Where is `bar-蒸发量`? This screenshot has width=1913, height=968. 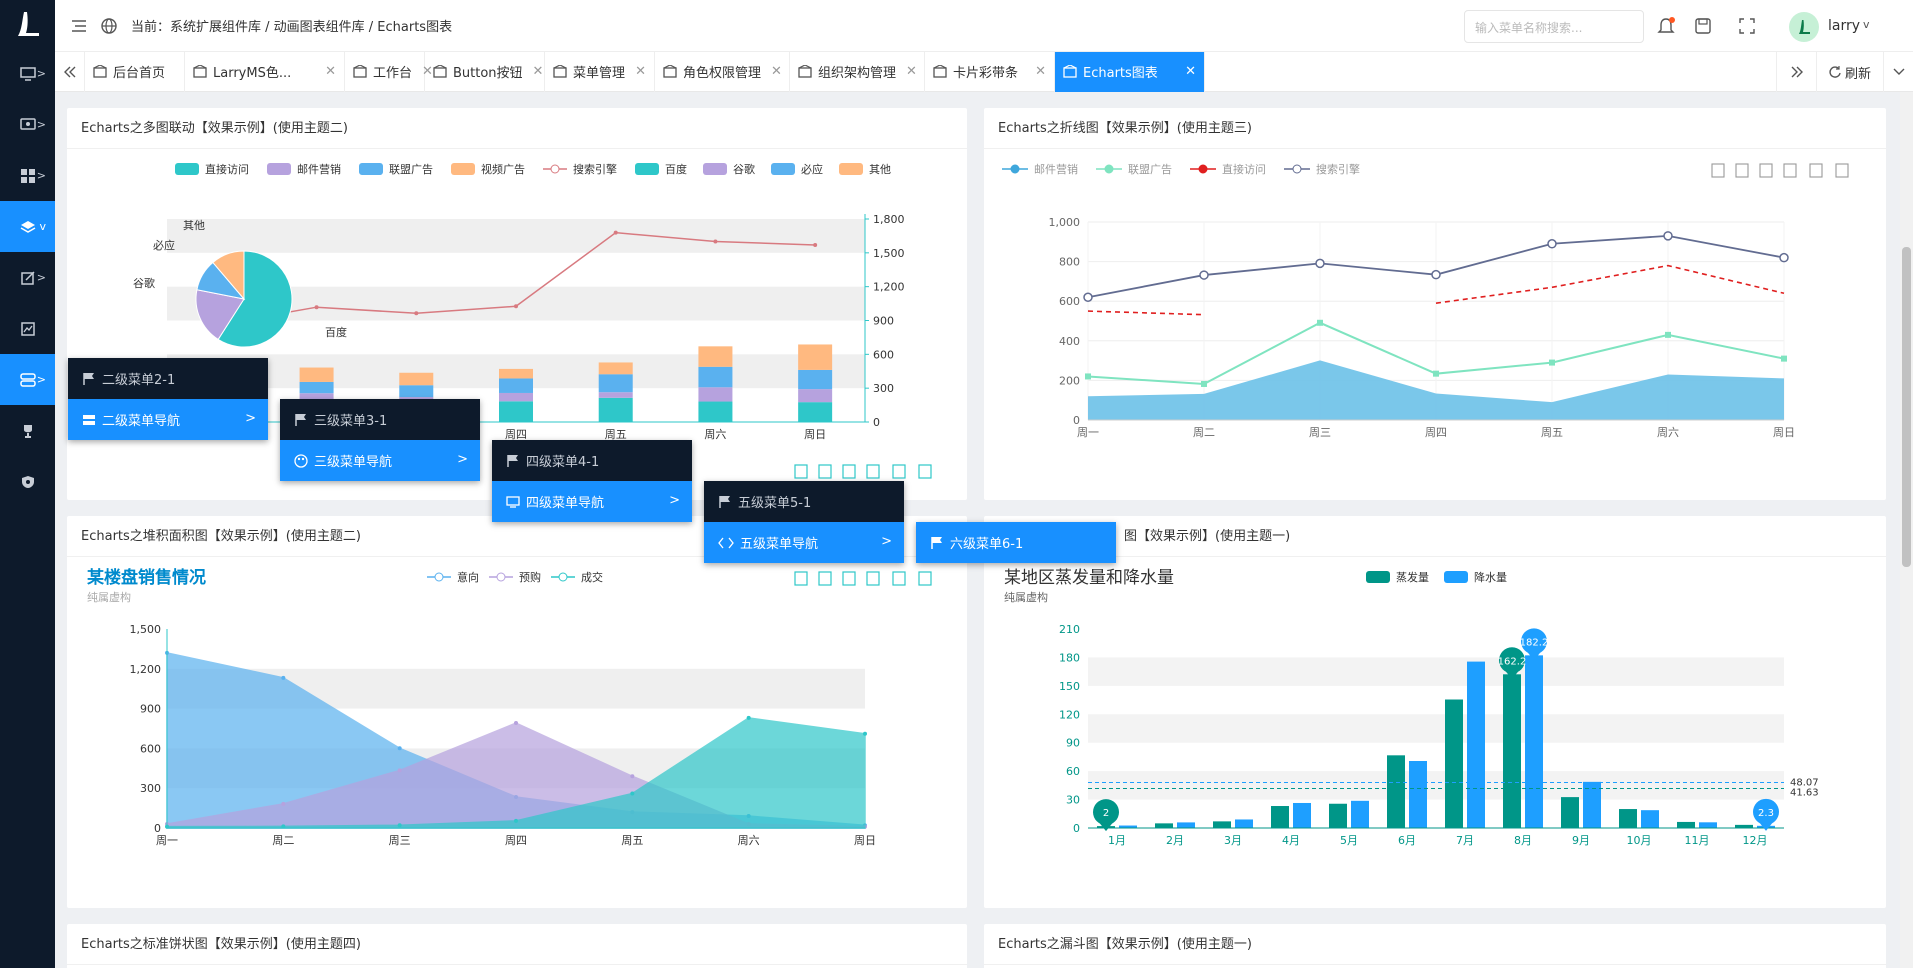
bar-蒸发量 is located at coordinates (1512, 751).